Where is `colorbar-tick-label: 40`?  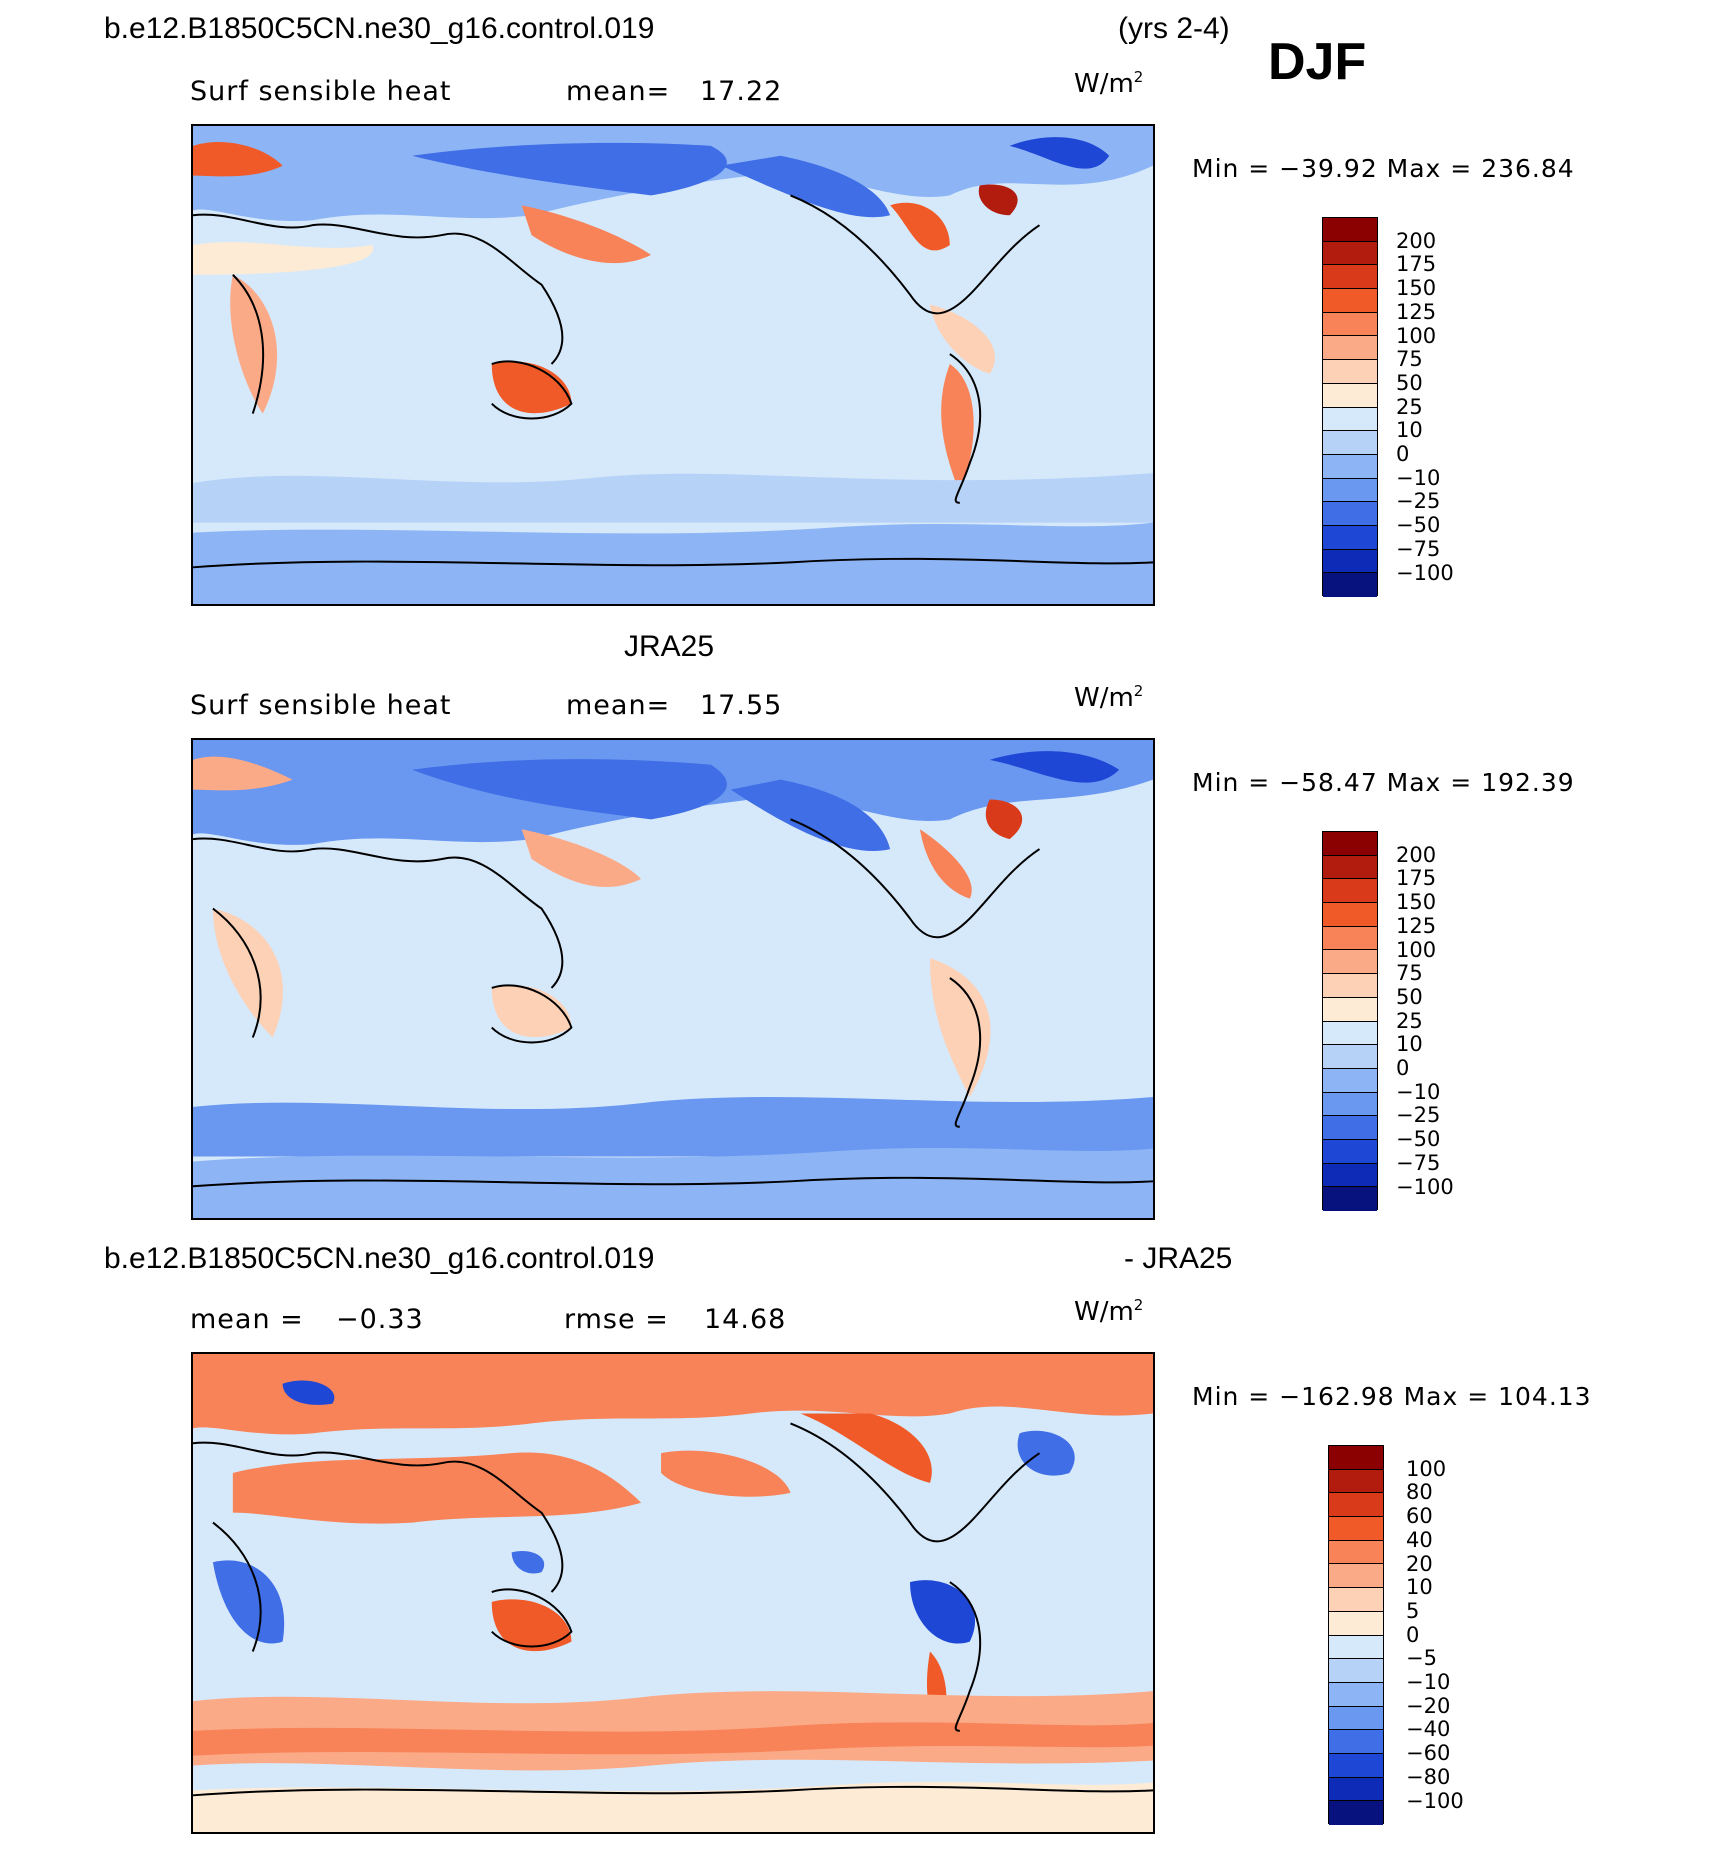
colorbar-tick-label: 40 is located at coordinates (1419, 1539).